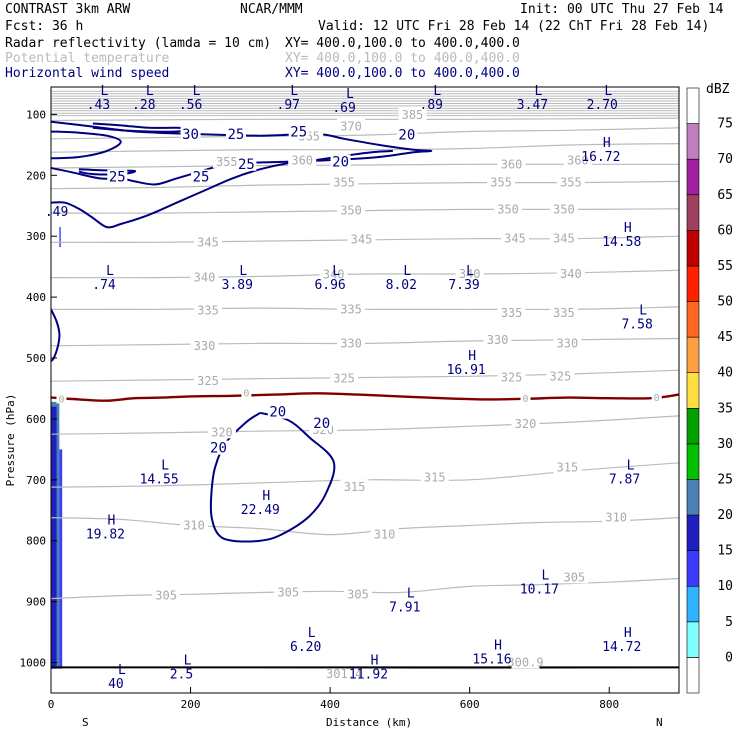  Describe the element at coordinates (564, 313) in the screenshot. I see `theta-label-335-3: 335` at that location.